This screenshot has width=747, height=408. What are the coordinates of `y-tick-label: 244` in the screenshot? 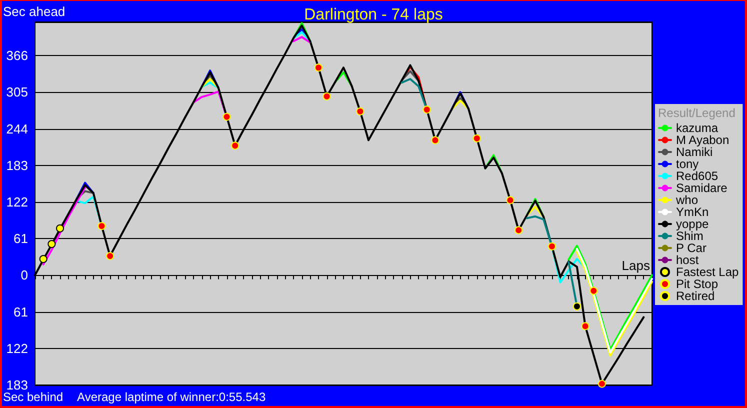 It's located at (17, 128).